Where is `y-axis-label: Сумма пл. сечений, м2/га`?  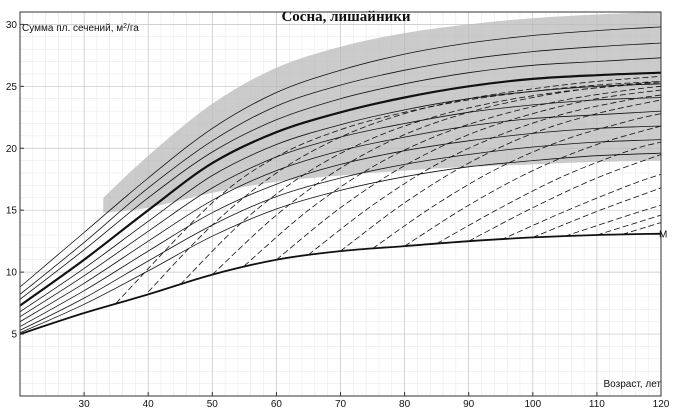
y-axis-label: Сумма пл. сечений, м2/га is located at coordinates (80, 29).